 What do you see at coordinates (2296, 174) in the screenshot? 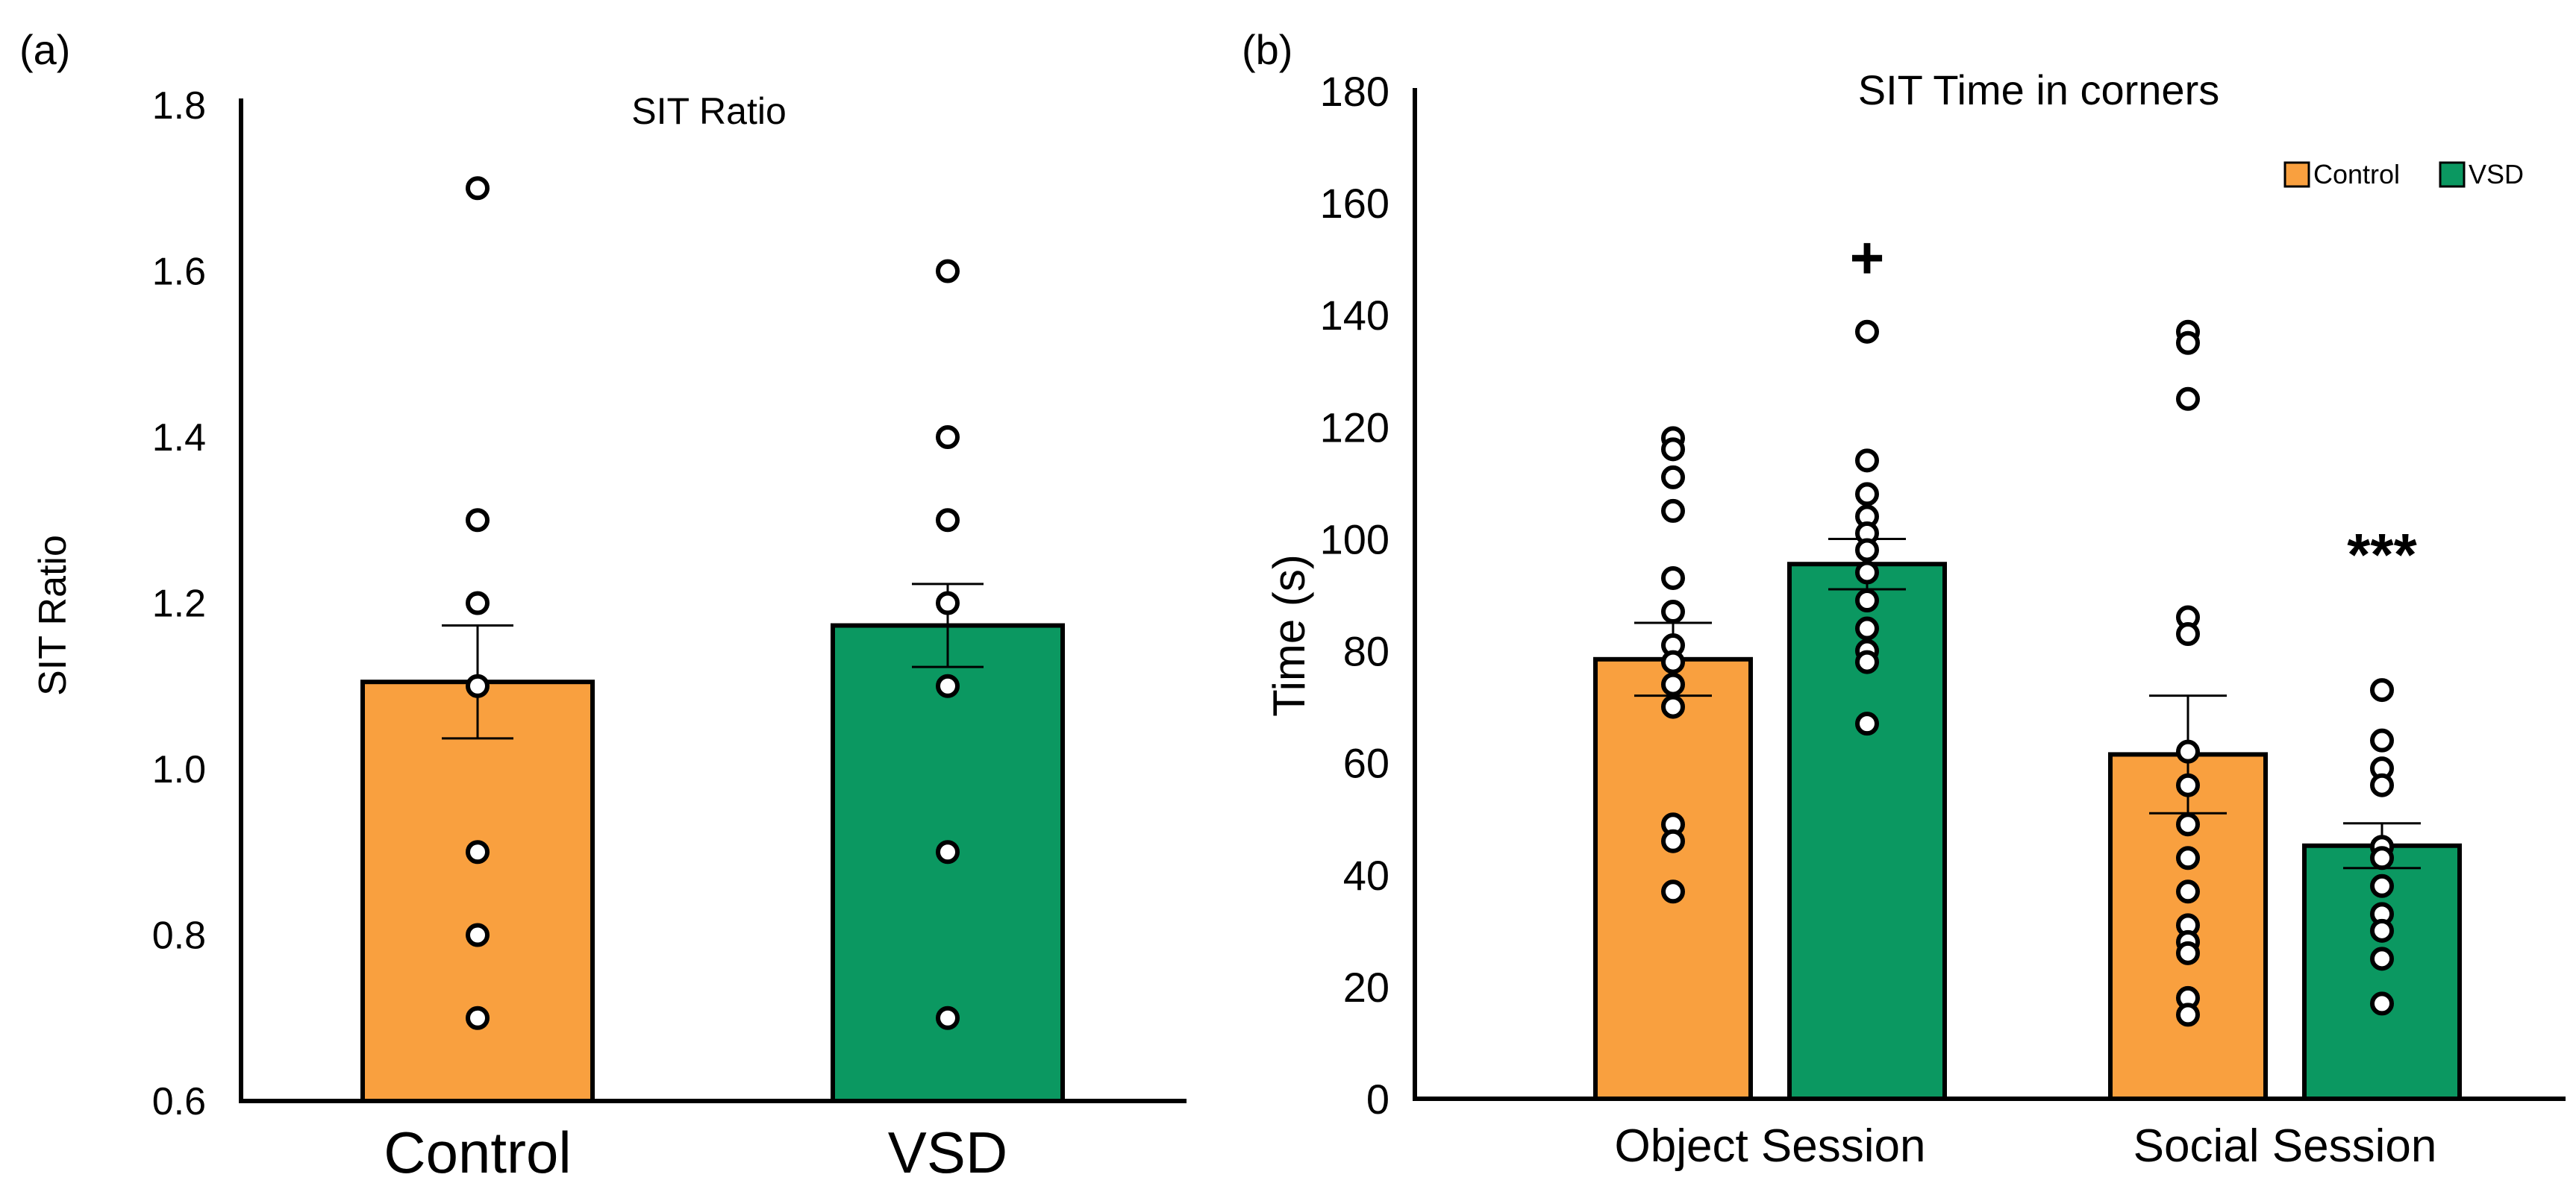
I see `legend-swatch-control` at bounding box center [2296, 174].